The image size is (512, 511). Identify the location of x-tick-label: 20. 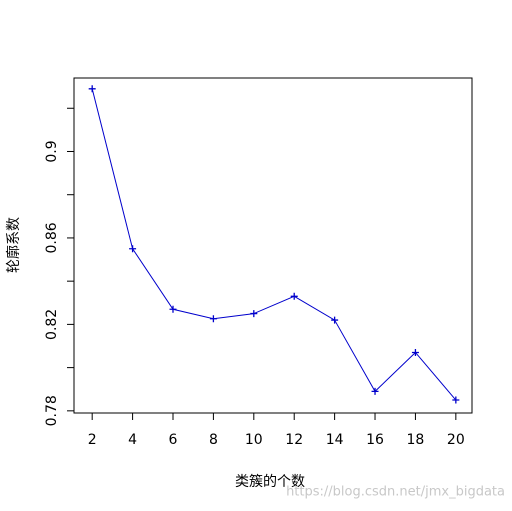
(456, 440).